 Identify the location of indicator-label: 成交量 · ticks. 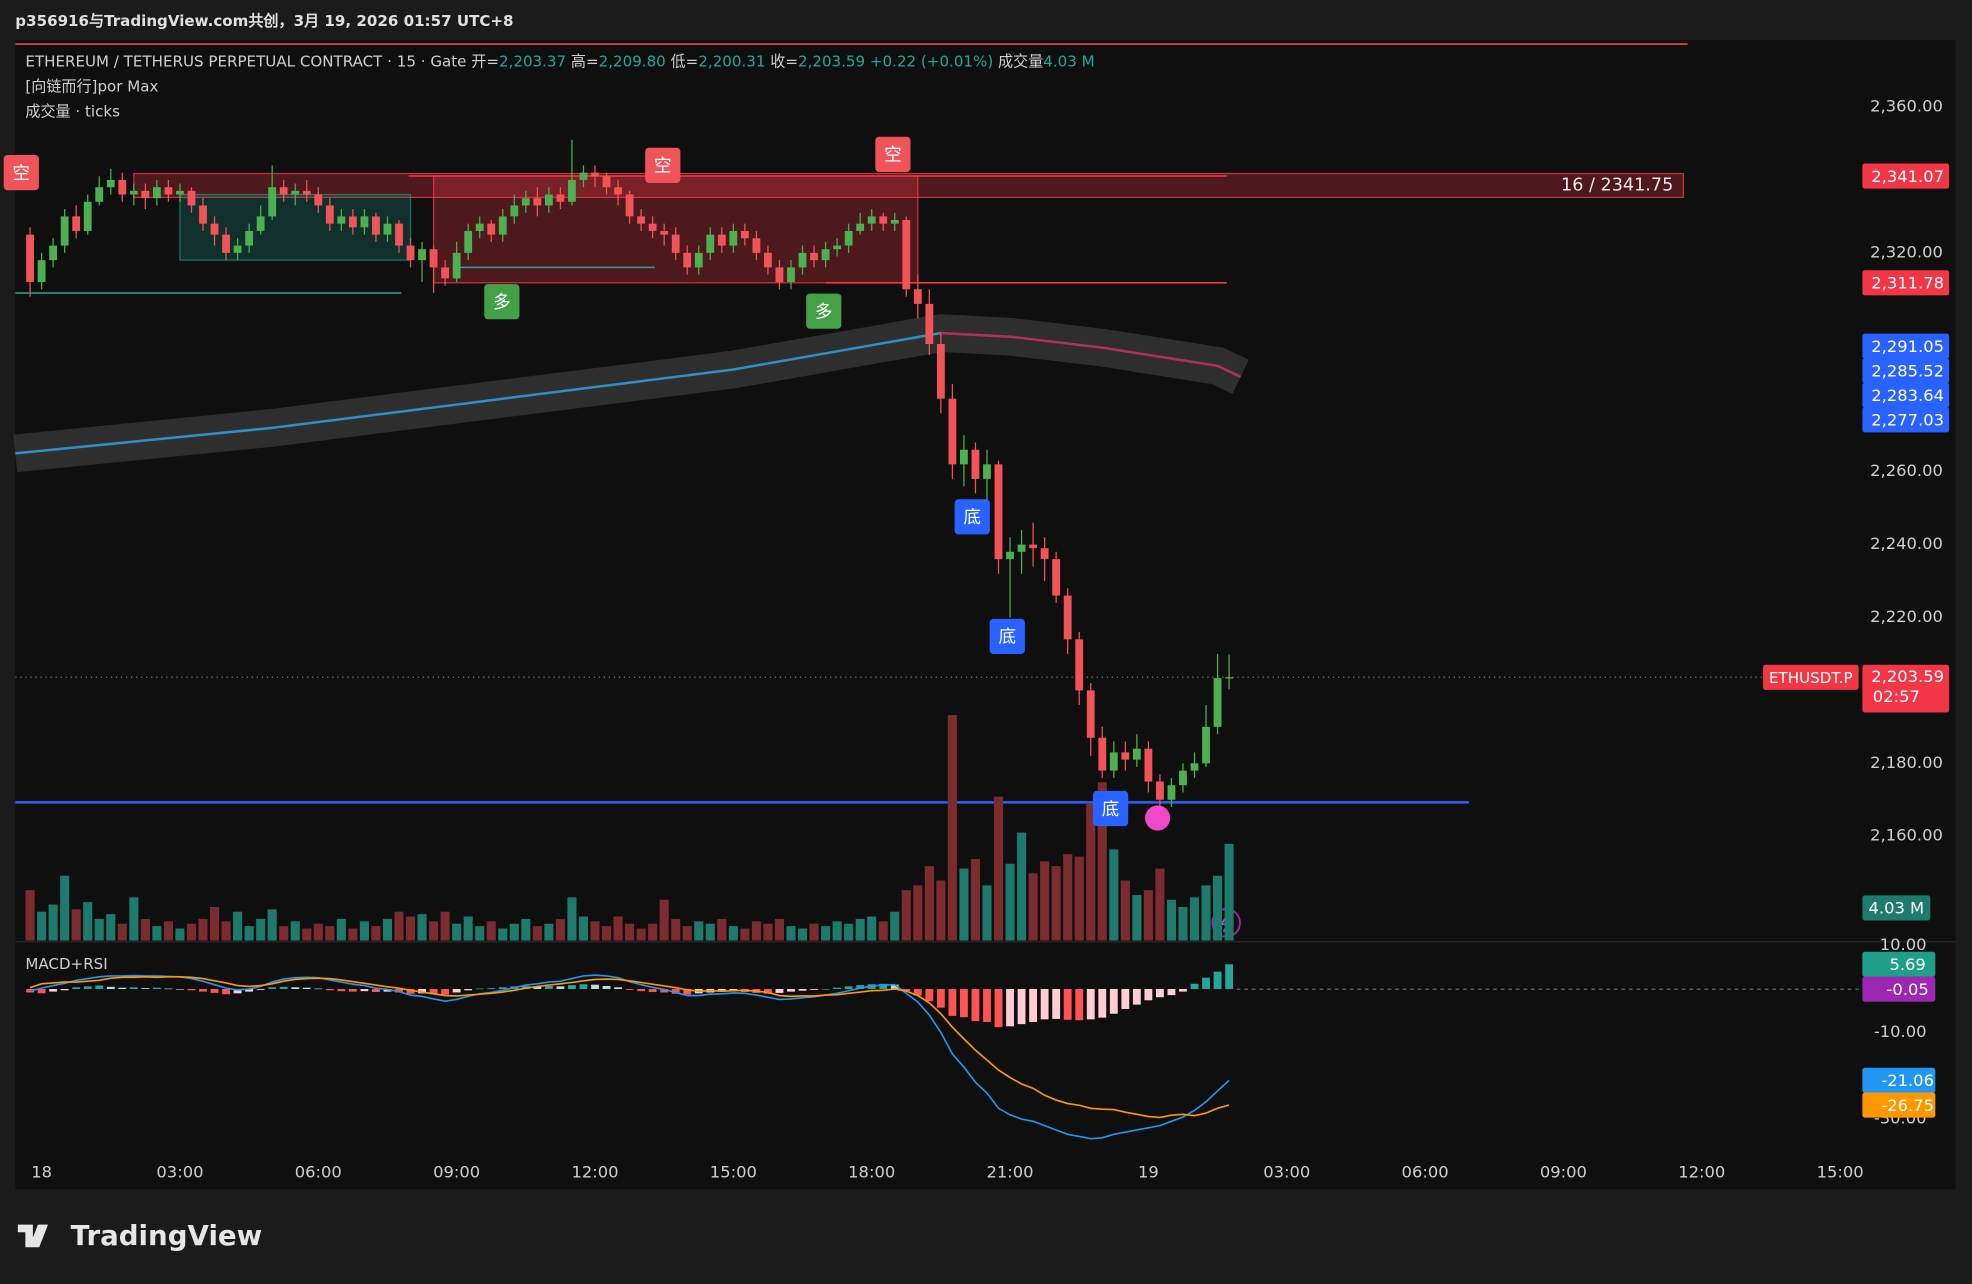
(72, 111).